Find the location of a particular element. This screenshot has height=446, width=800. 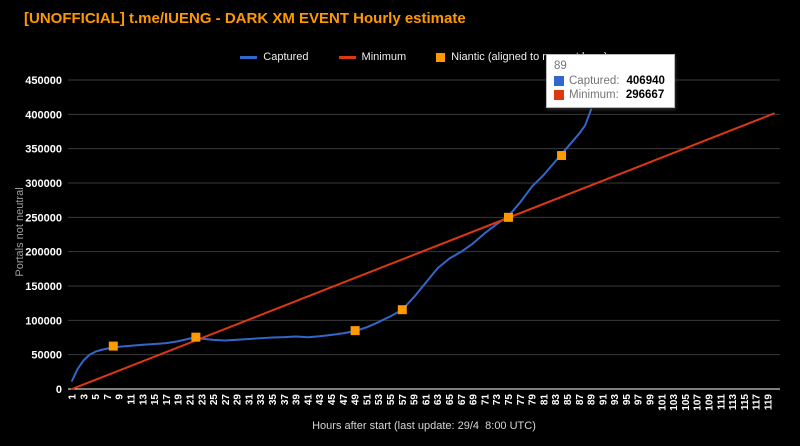

x-tick-label: 47 is located at coordinates (344, 400).